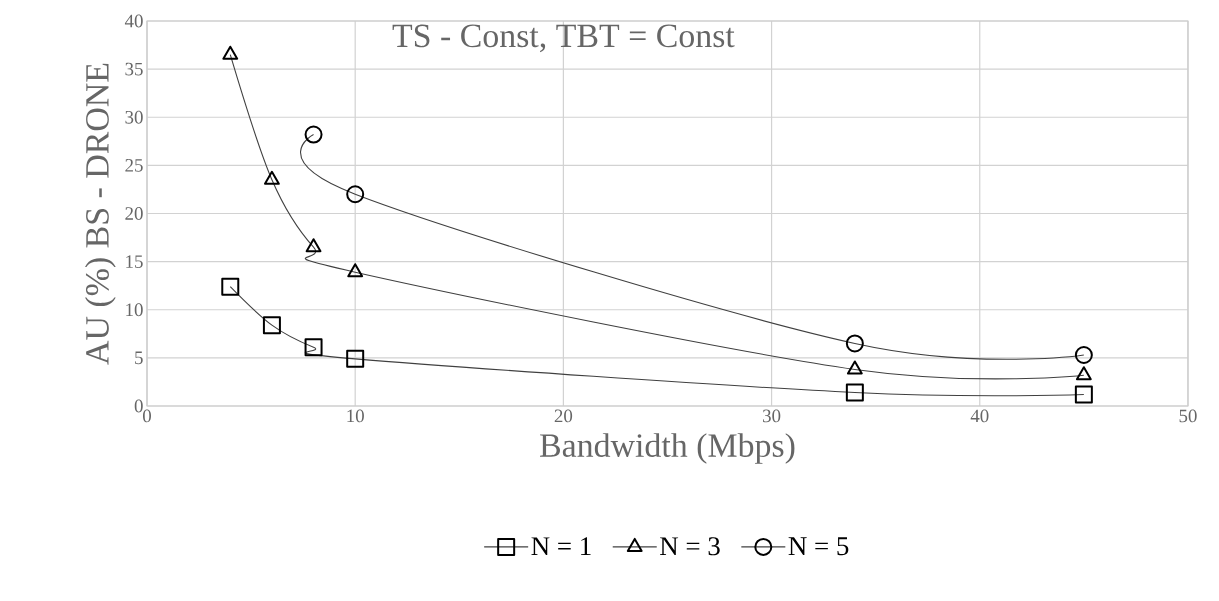 The image size is (1219, 601). What do you see at coordinates (134, 213) in the screenshot?
I see `y-tick-label: 20` at bounding box center [134, 213].